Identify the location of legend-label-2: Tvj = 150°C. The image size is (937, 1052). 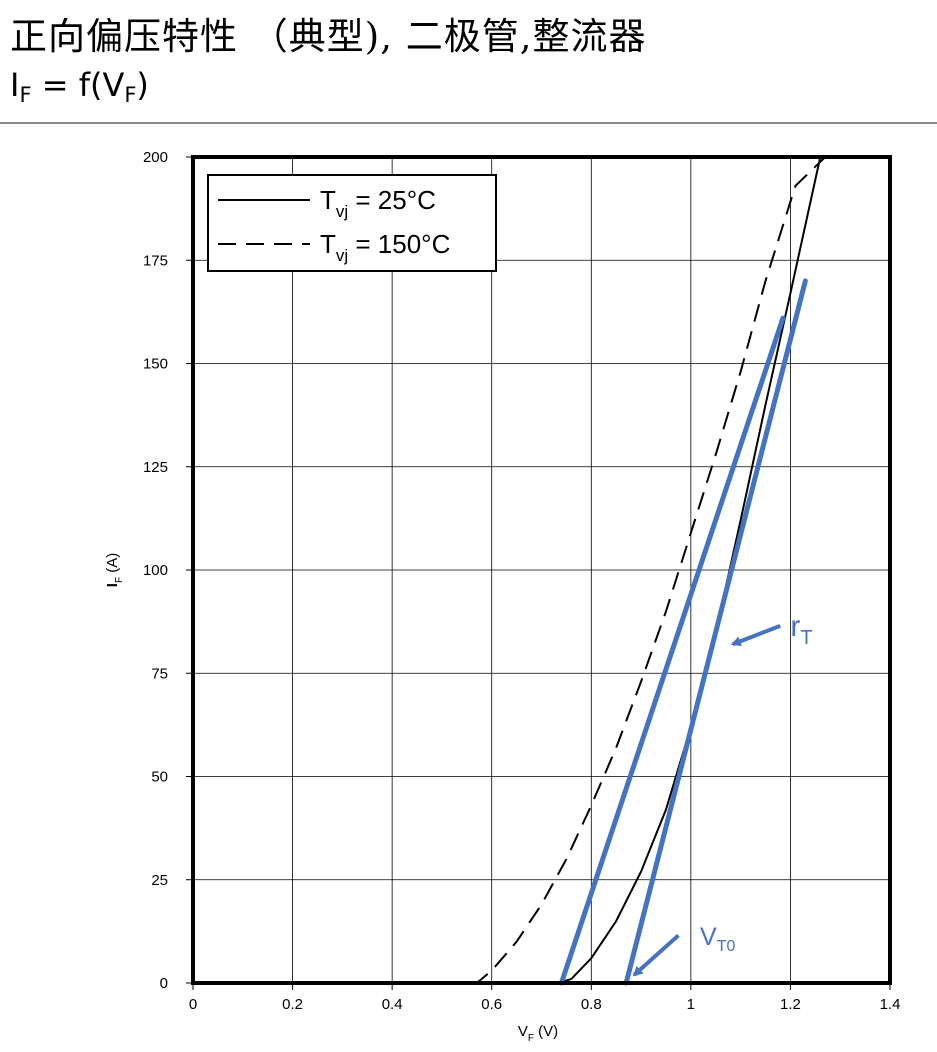
(385, 247).